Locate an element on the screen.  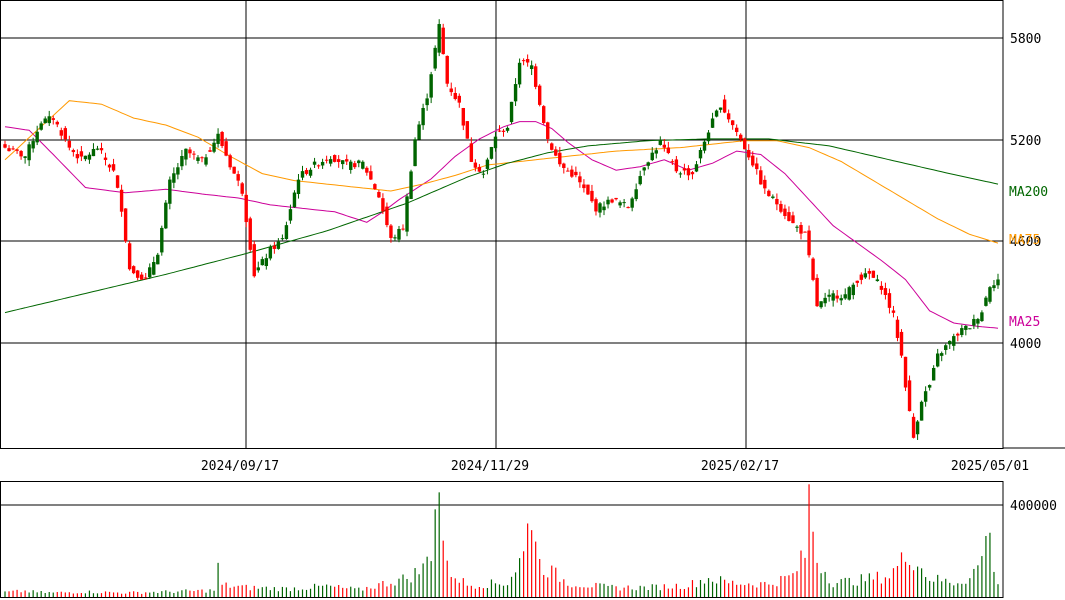
volume-y-ticks: 400000 is located at coordinates (1033, 506).